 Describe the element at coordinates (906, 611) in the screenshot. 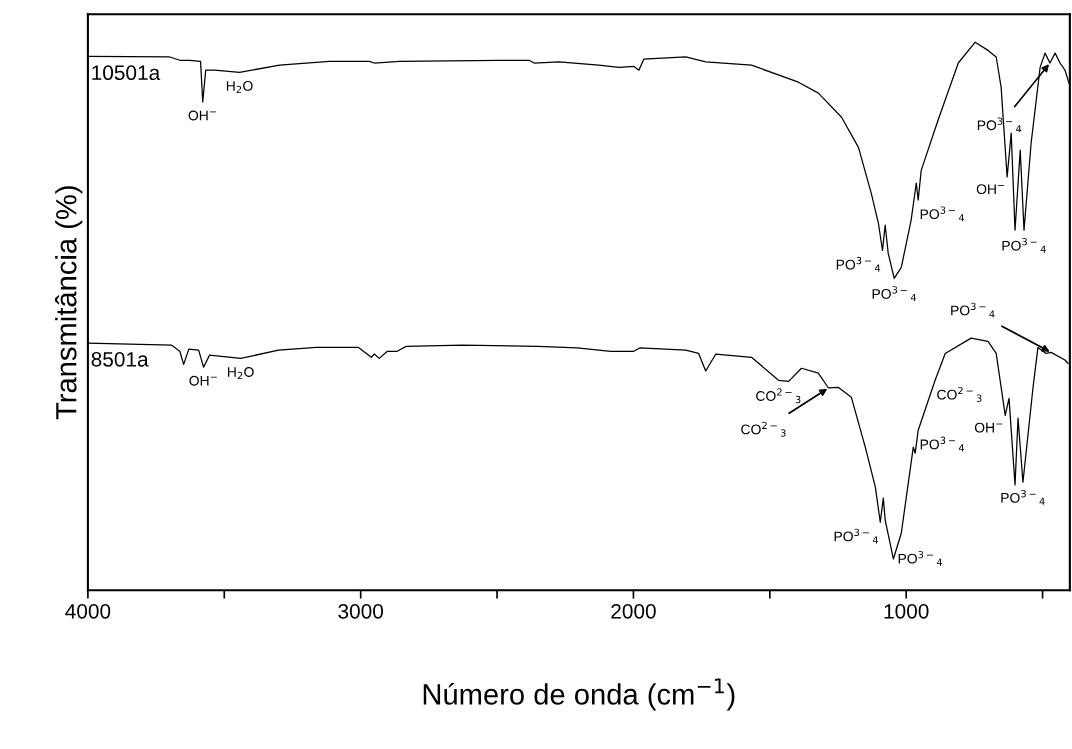

I see `x-tick-label: 1000` at that location.